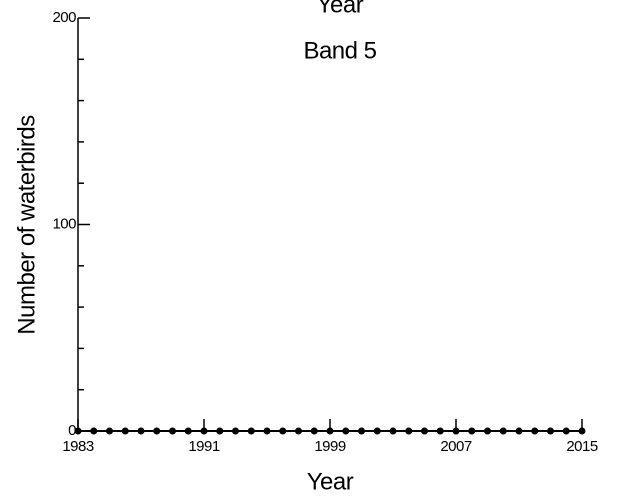  Describe the element at coordinates (330, 481) in the screenshot. I see `x-axis-label: Year` at that location.